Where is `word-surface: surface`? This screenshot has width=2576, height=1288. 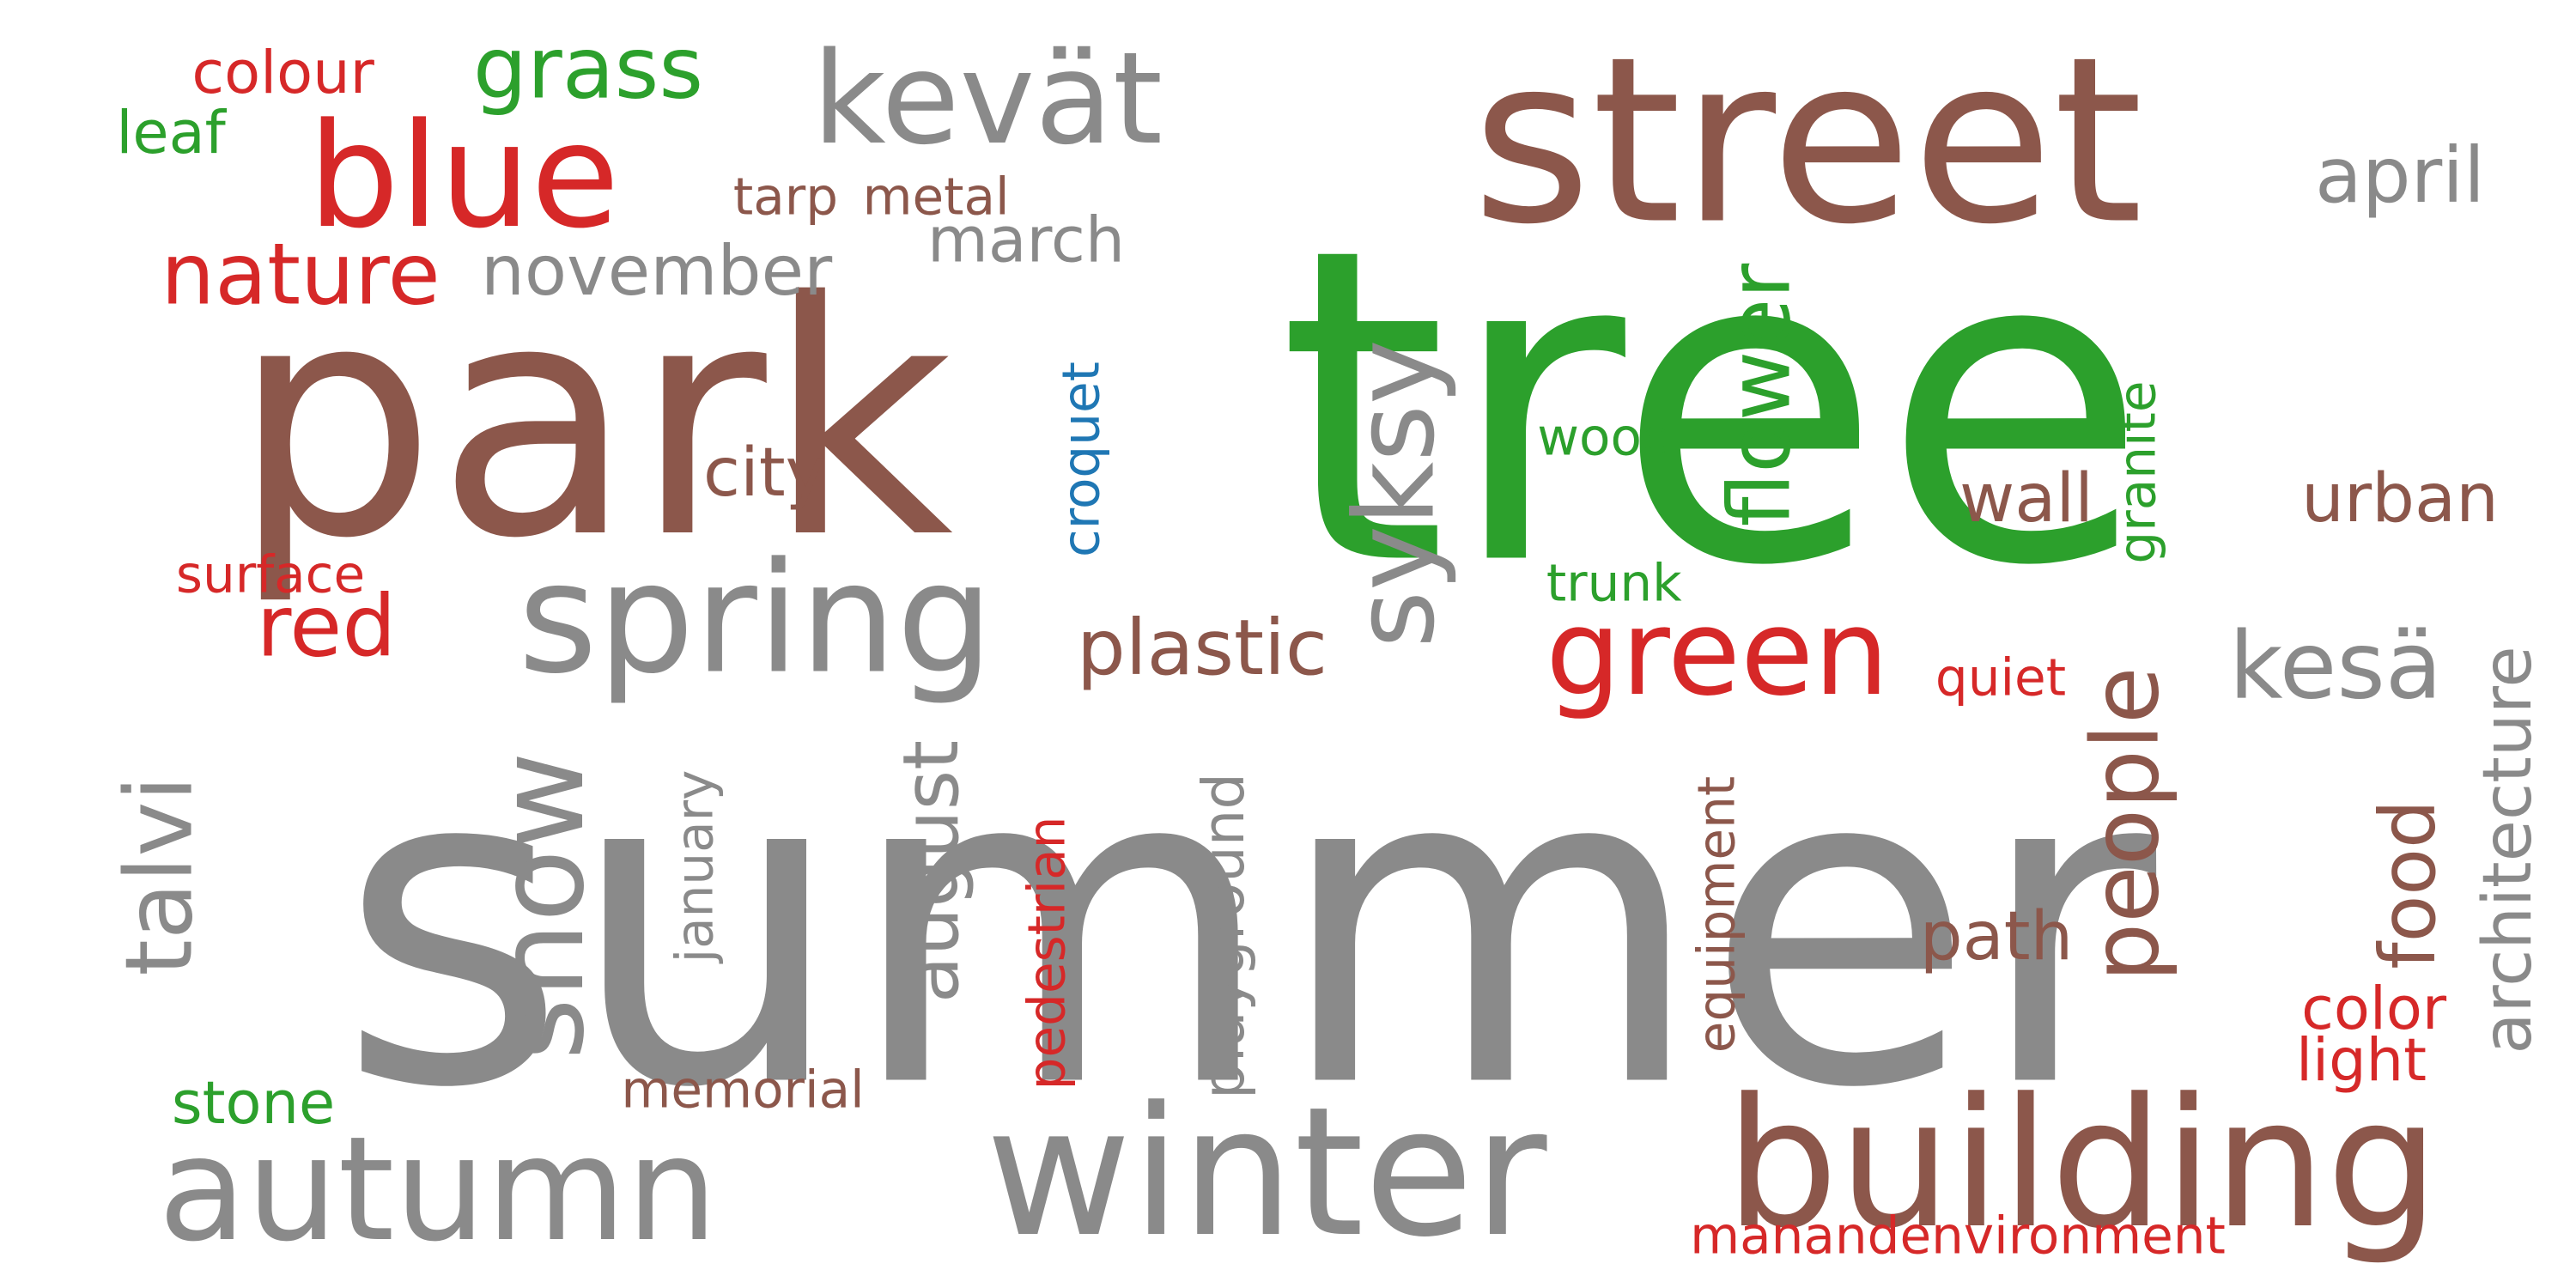
word-surface: surface is located at coordinates (270, 576).